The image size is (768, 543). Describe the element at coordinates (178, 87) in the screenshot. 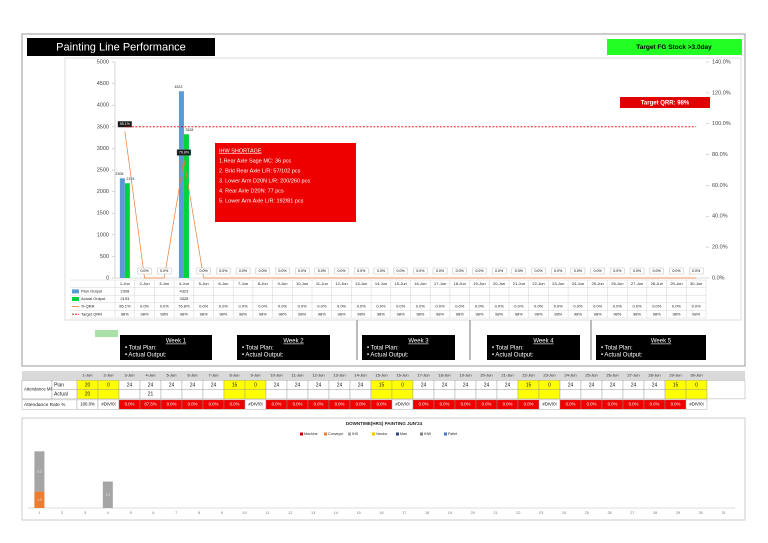

I see `bar-label: 4323` at that location.